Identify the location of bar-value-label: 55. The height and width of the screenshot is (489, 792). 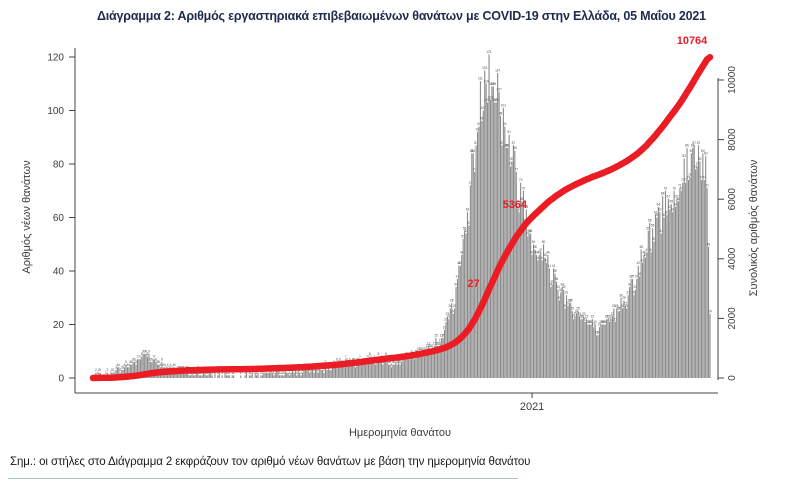
(465, 228).